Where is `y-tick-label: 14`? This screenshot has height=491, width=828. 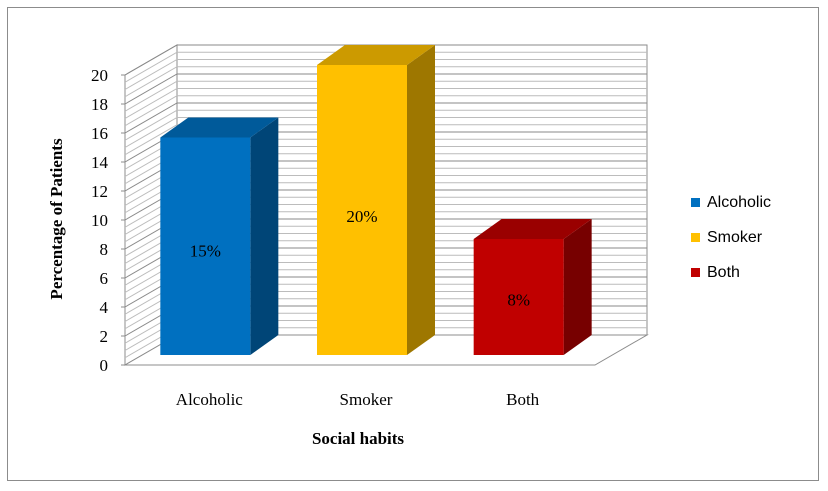 y-tick-label: 14 is located at coordinates (100, 162).